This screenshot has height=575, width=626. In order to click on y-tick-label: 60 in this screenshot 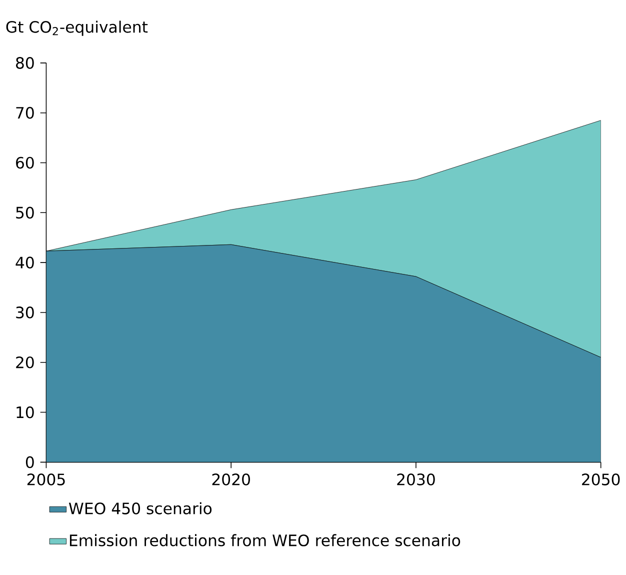, I will do `click(25, 162)`.